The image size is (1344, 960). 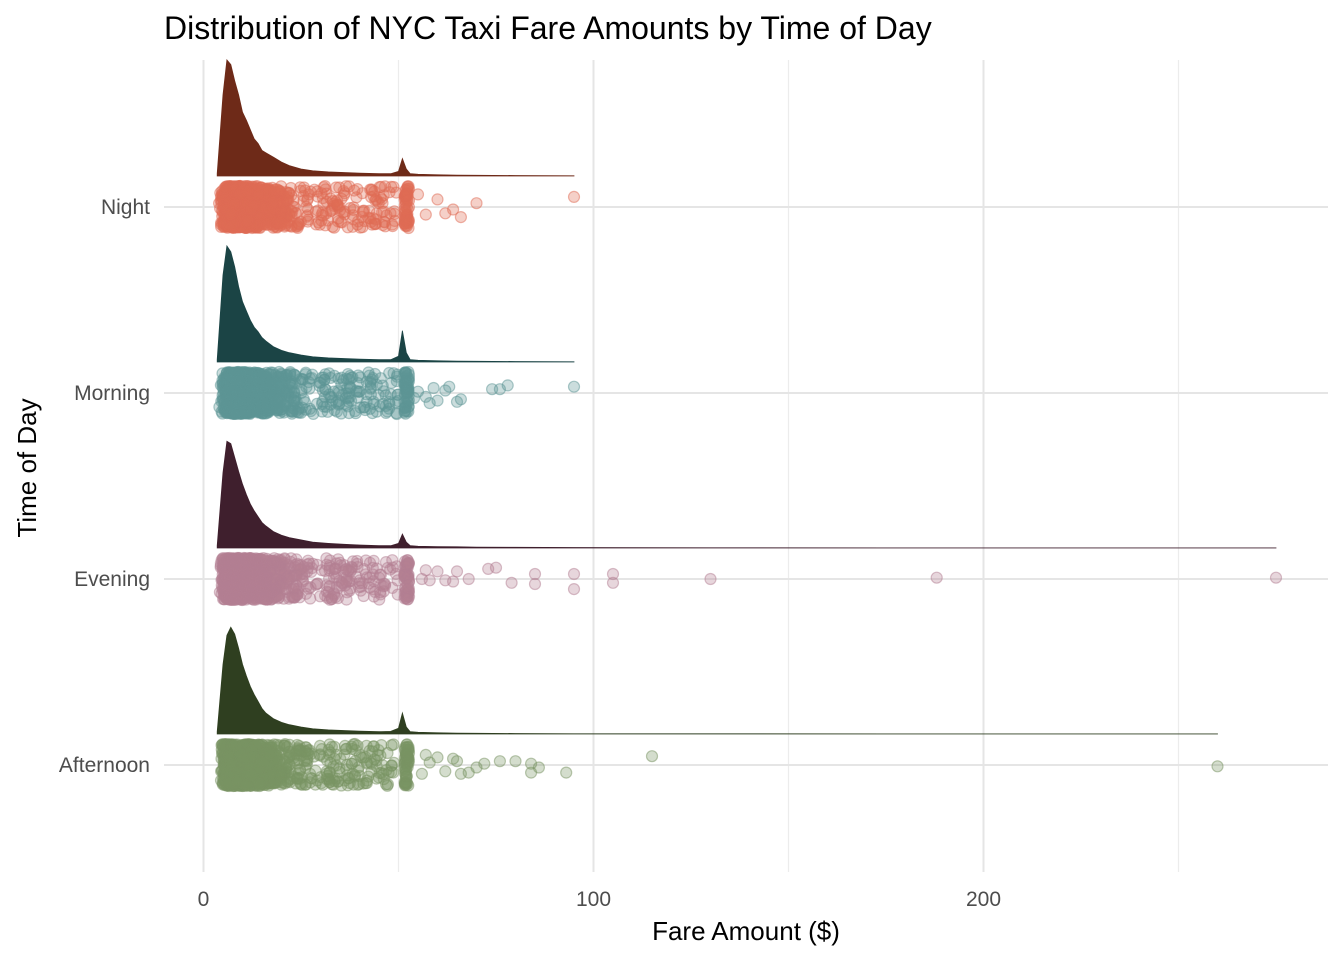 I want to click on series-afternoon, so click(x=719, y=709).